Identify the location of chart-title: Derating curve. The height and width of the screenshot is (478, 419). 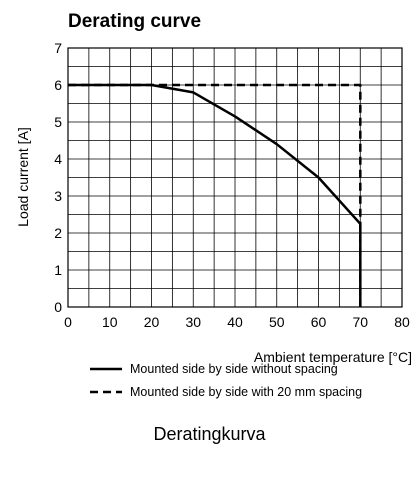
(134, 21).